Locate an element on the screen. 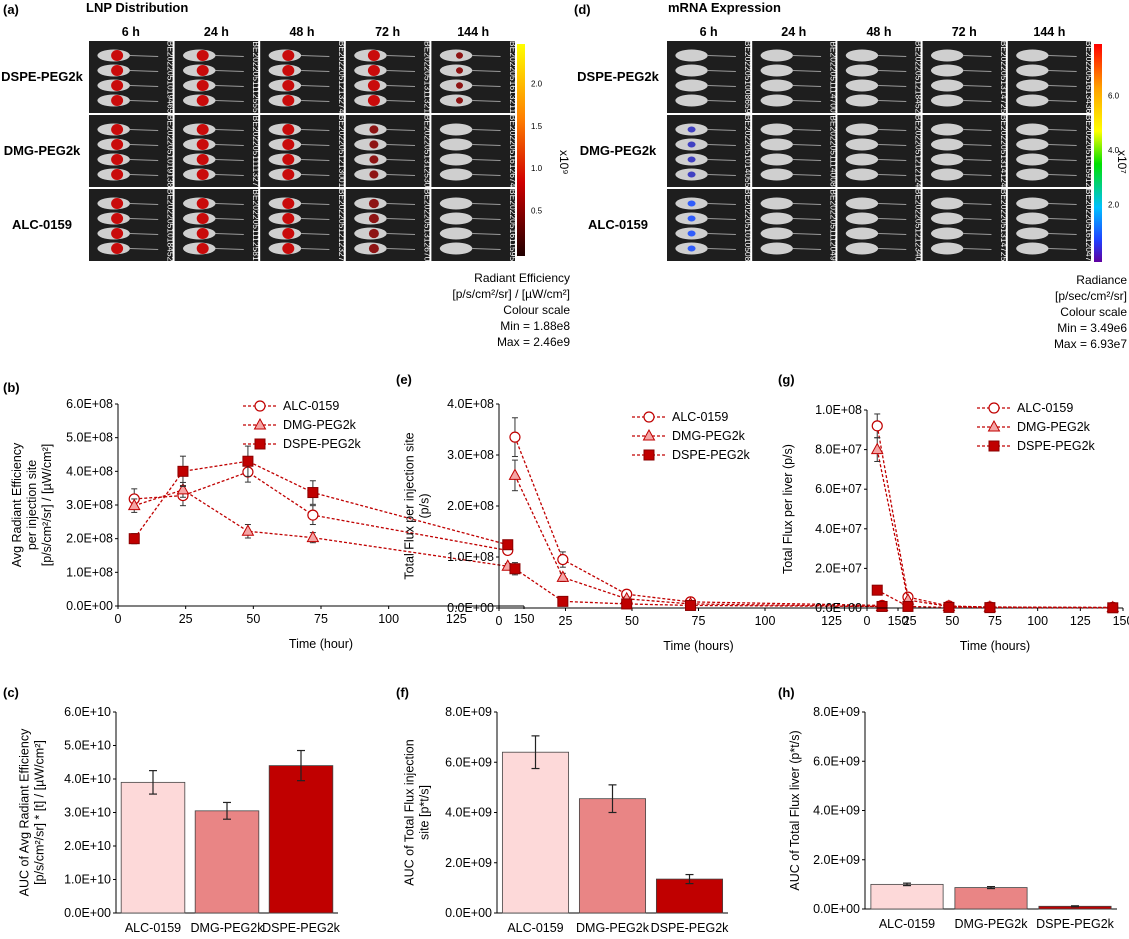  d-image-id: BE2022051010508 is located at coordinates (748, 225).